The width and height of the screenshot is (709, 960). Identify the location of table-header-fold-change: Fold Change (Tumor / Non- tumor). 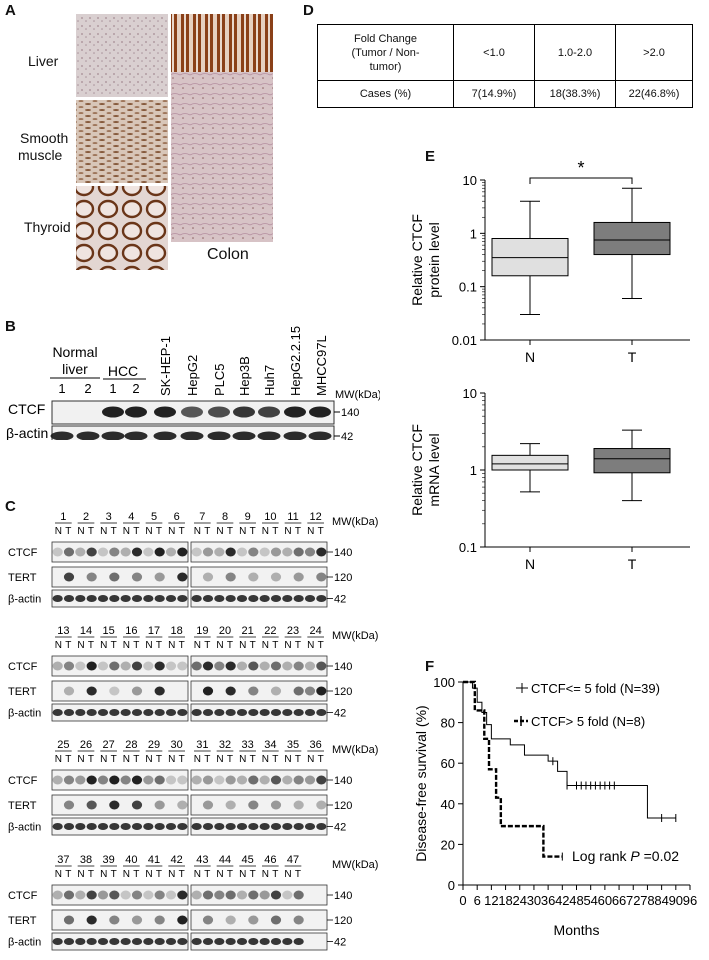
(385, 52).